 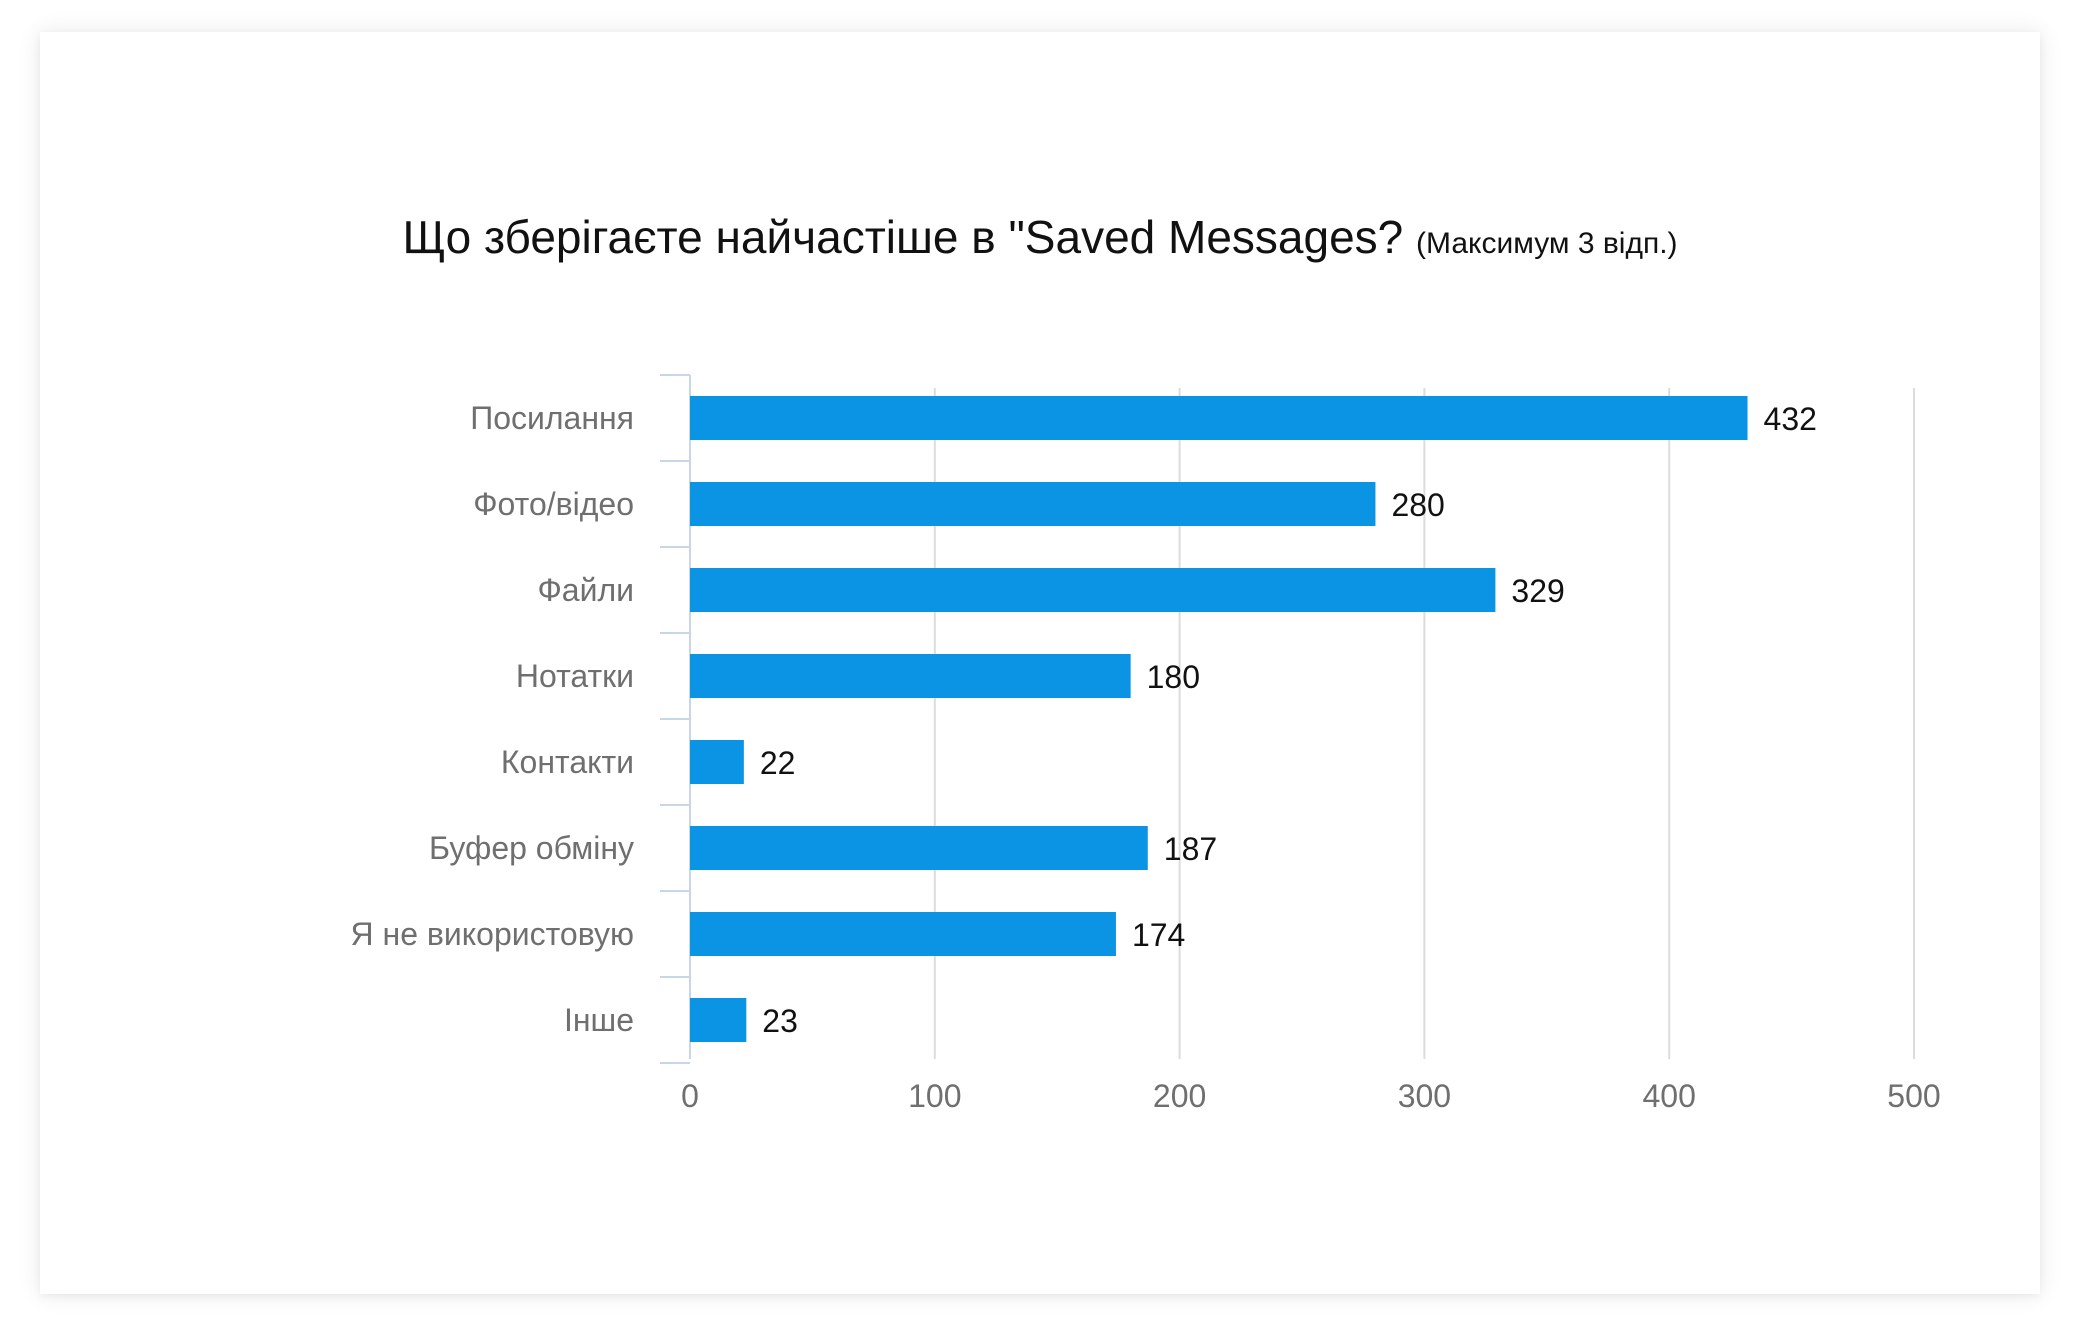 I want to click on x-tick-label-500: 500, so click(x=1913, y=1096).